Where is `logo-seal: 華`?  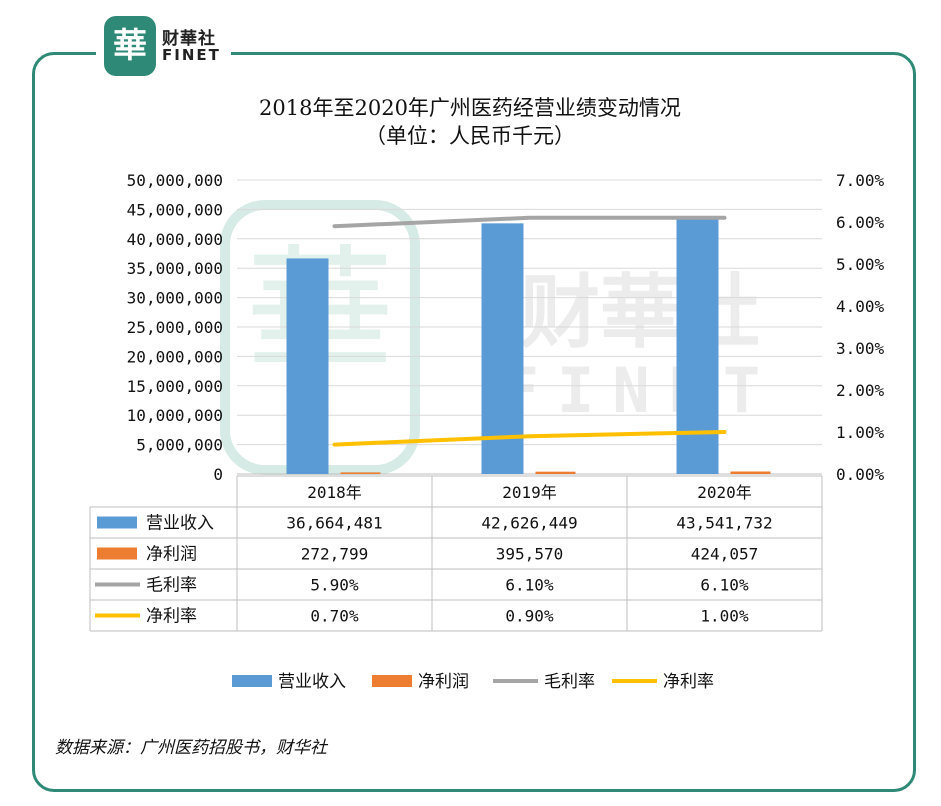
logo-seal: 華 is located at coordinates (130, 46).